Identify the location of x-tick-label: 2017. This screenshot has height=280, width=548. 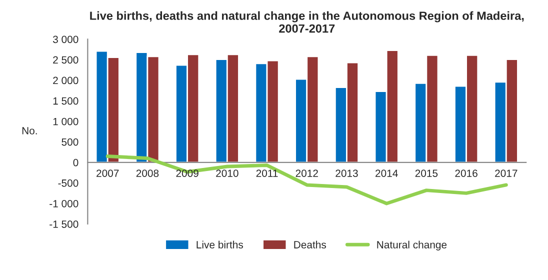
(506, 173).